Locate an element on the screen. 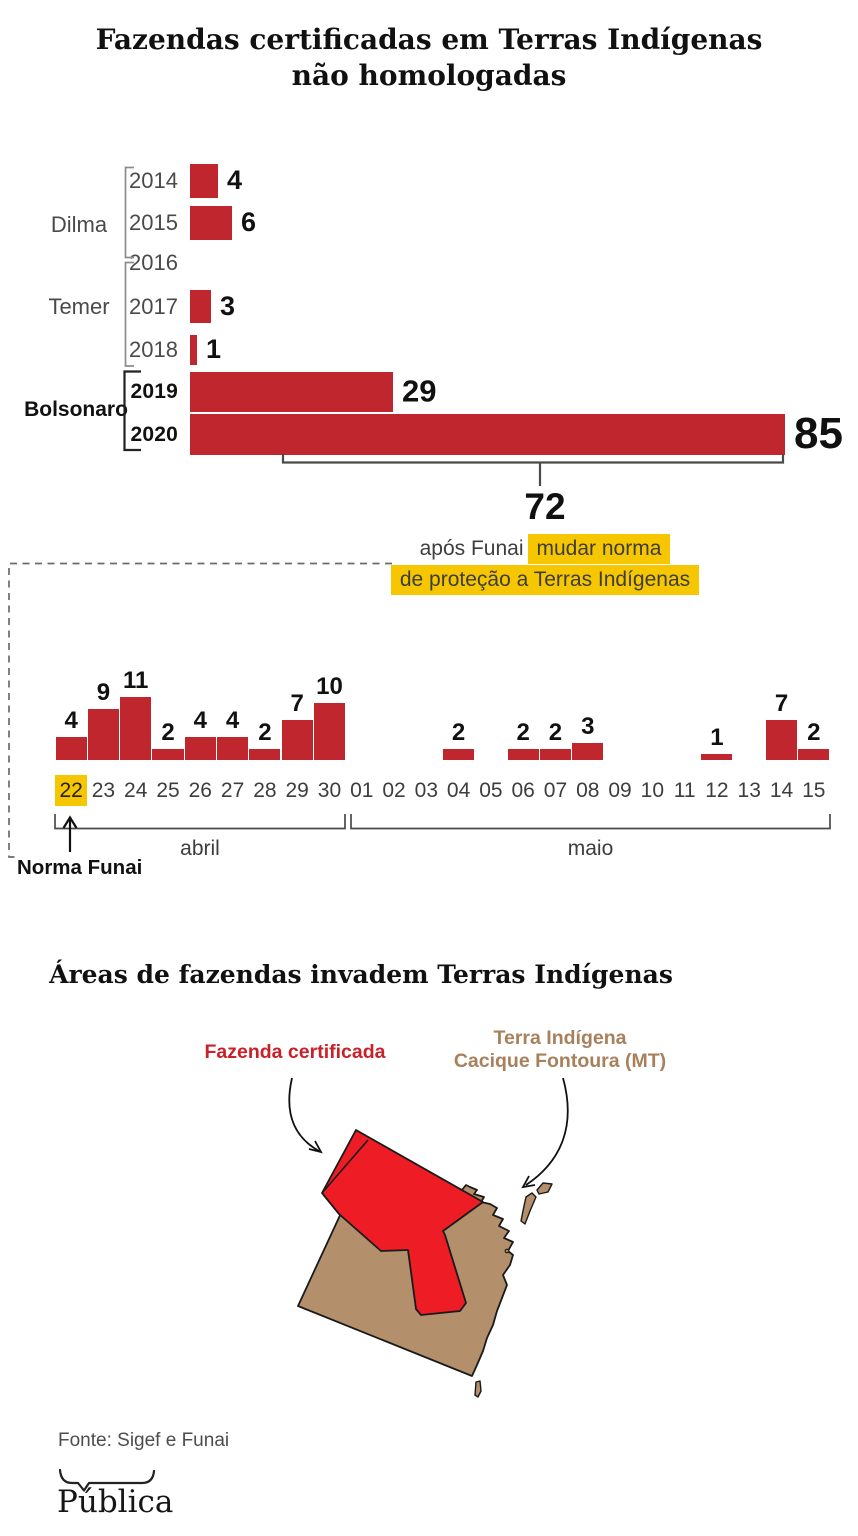 This screenshot has width=858, height=1536. day-value-07: 2 is located at coordinates (555, 732).